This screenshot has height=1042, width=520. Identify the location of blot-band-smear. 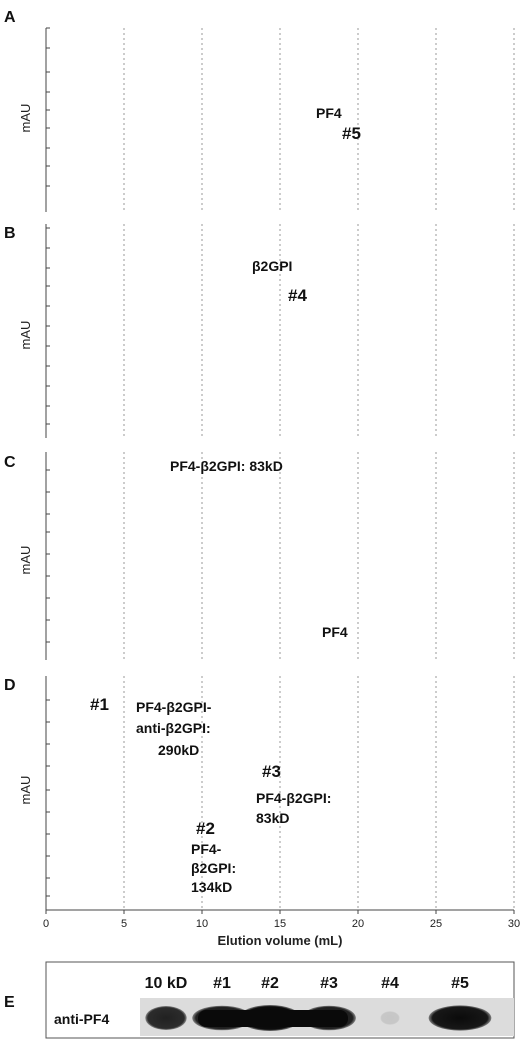
(273, 1018).